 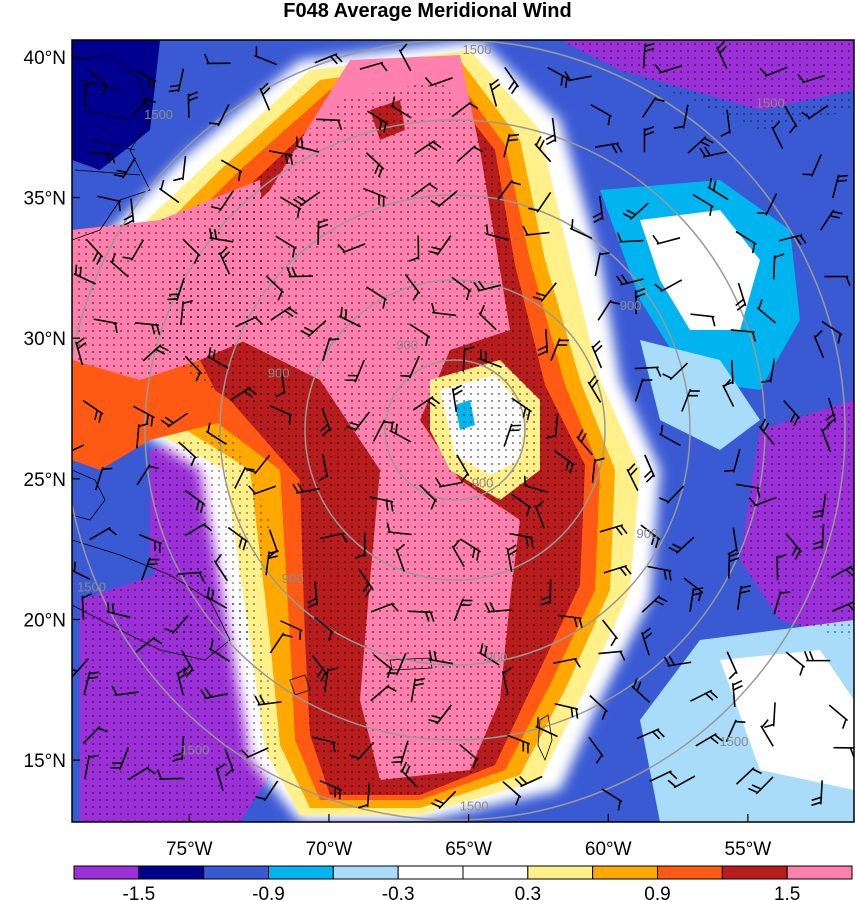 What do you see at coordinates (608, 849) in the screenshot?
I see `x-tick-label: 60°W` at bounding box center [608, 849].